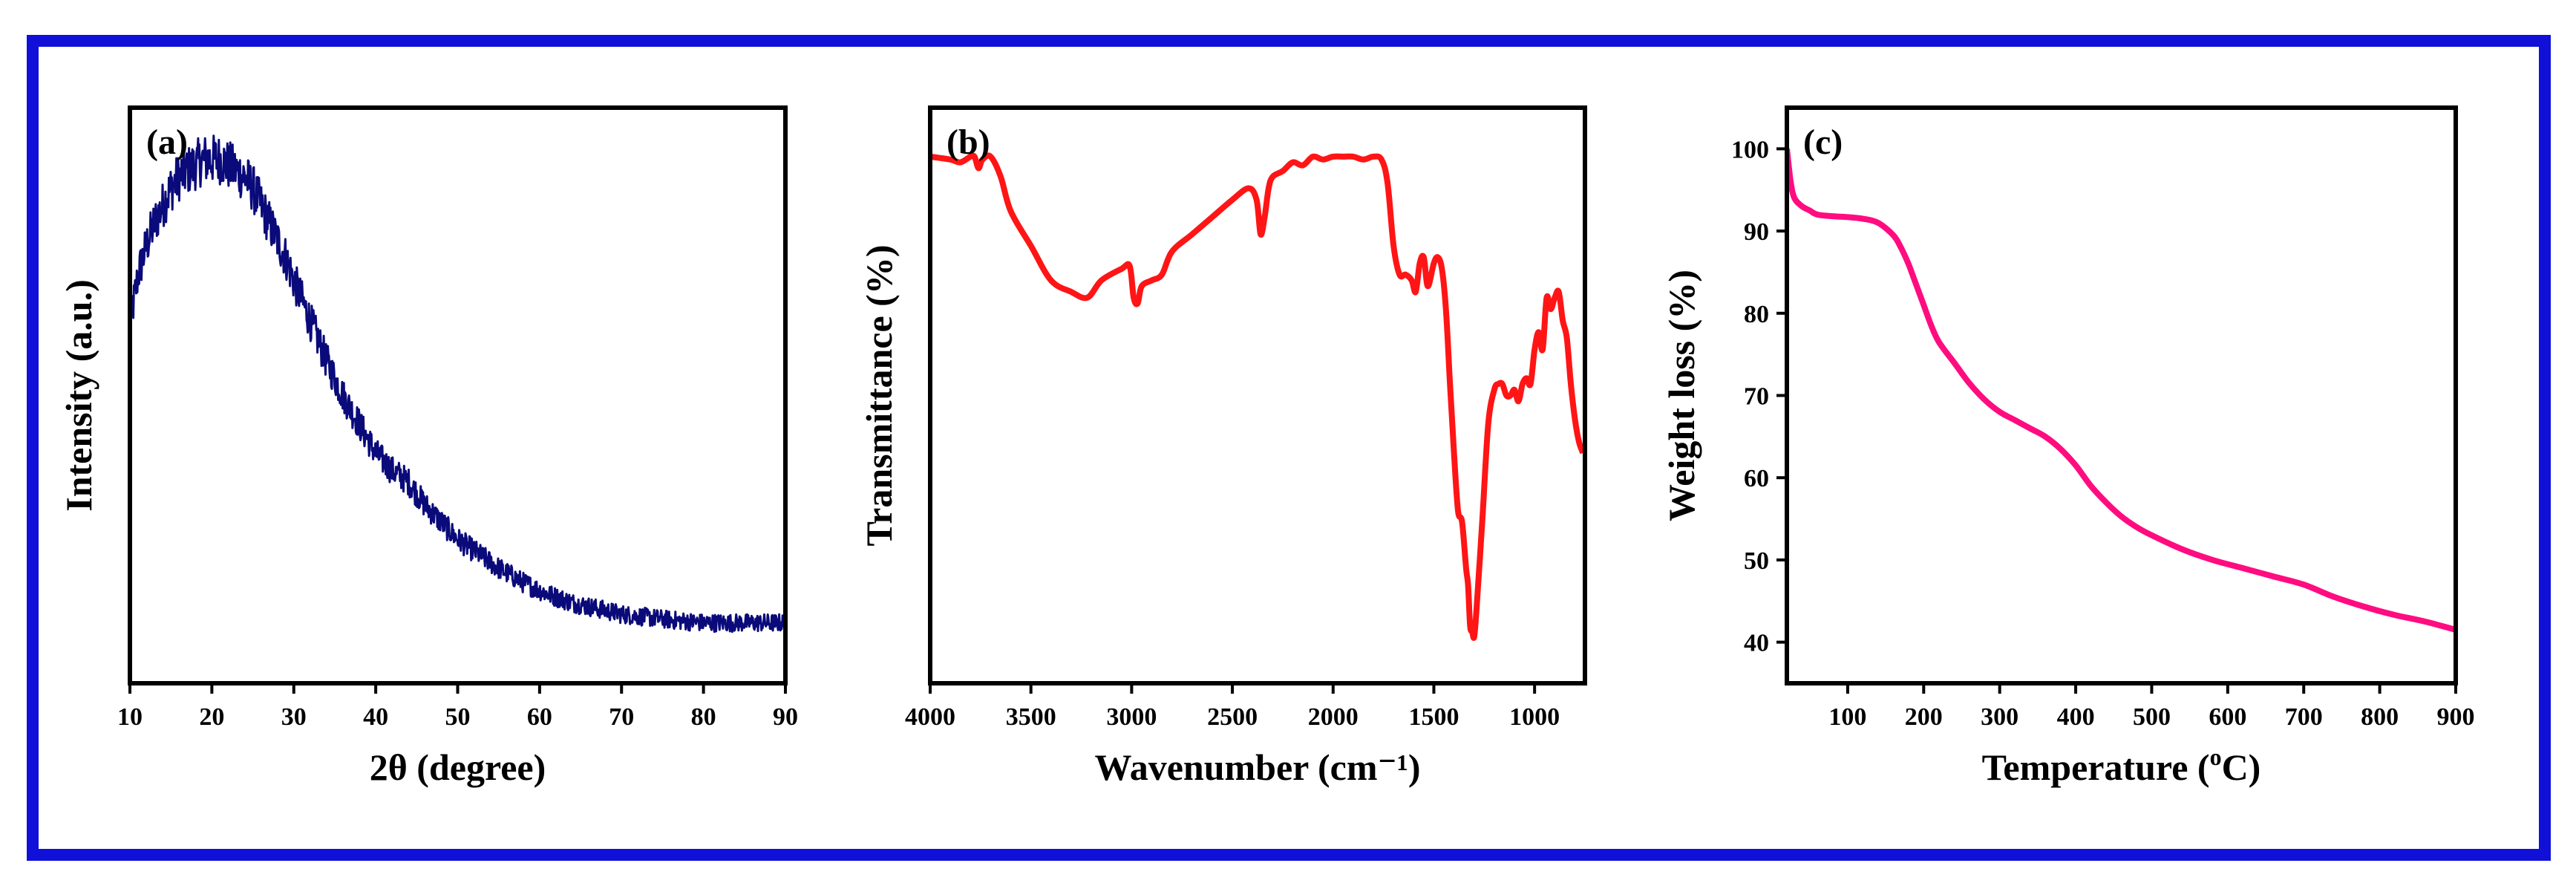  Describe the element at coordinates (1534, 717) in the screenshot. I see `x-tick-label-b: 1000` at that location.